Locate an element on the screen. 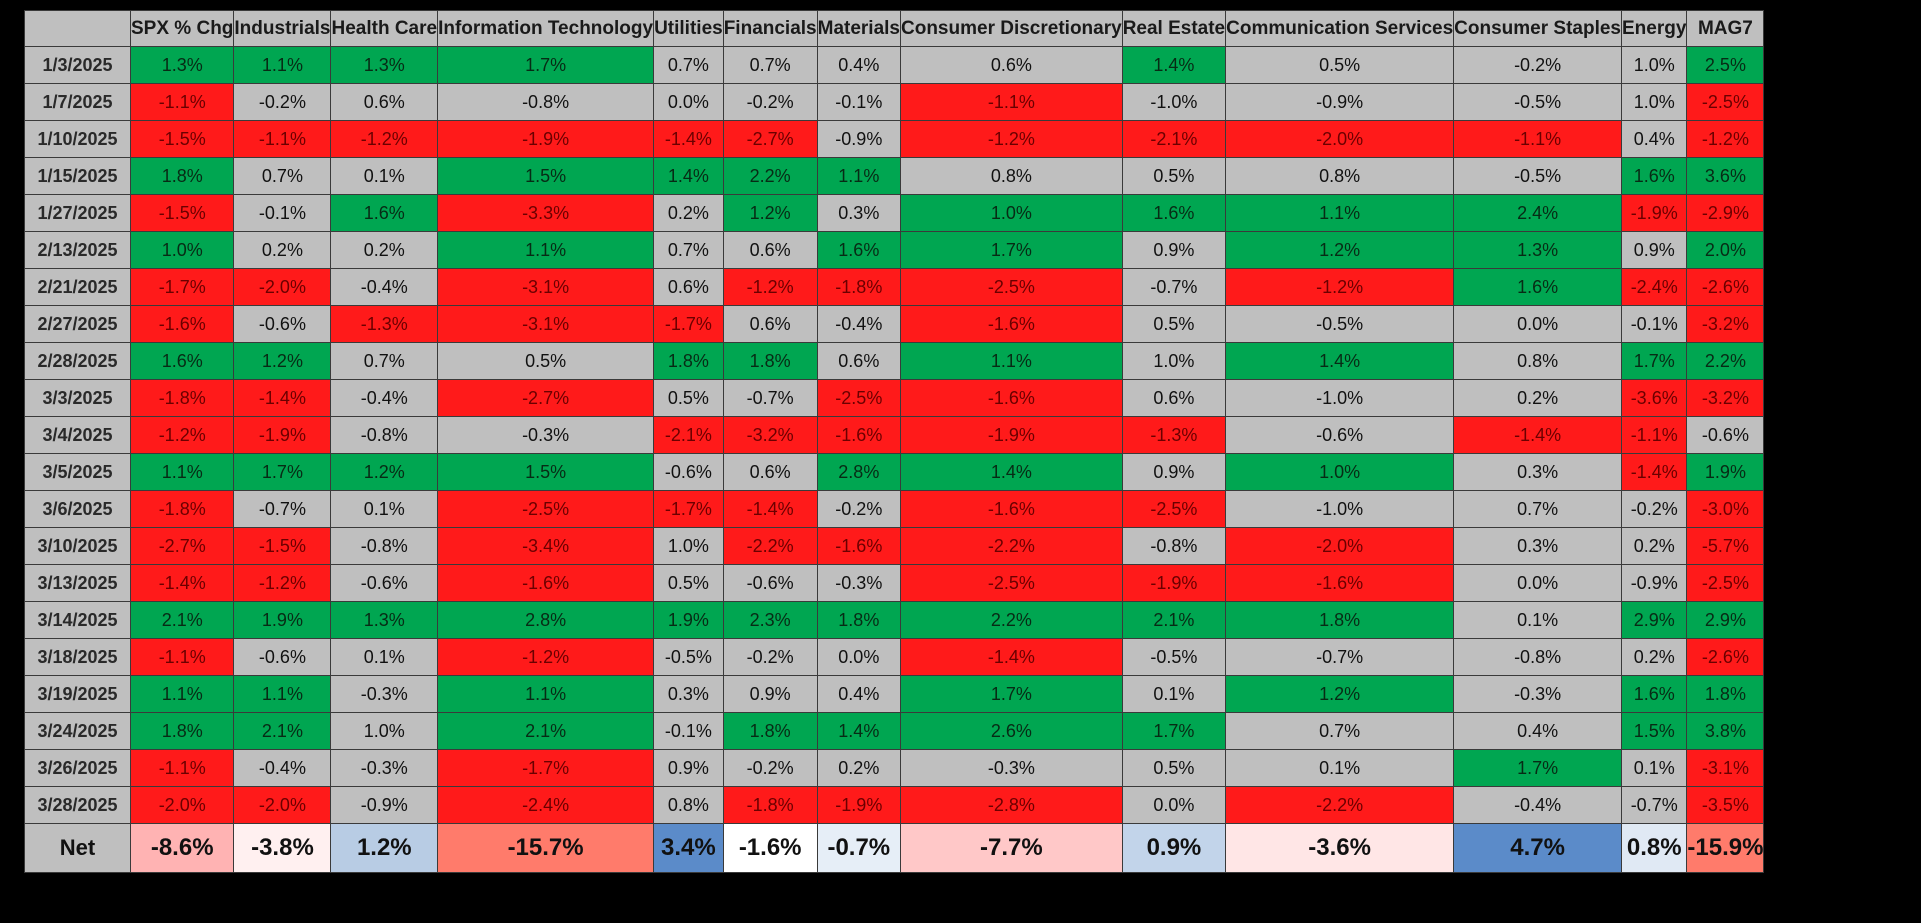  value-cell: -1.6% is located at coordinates (1011, 324).